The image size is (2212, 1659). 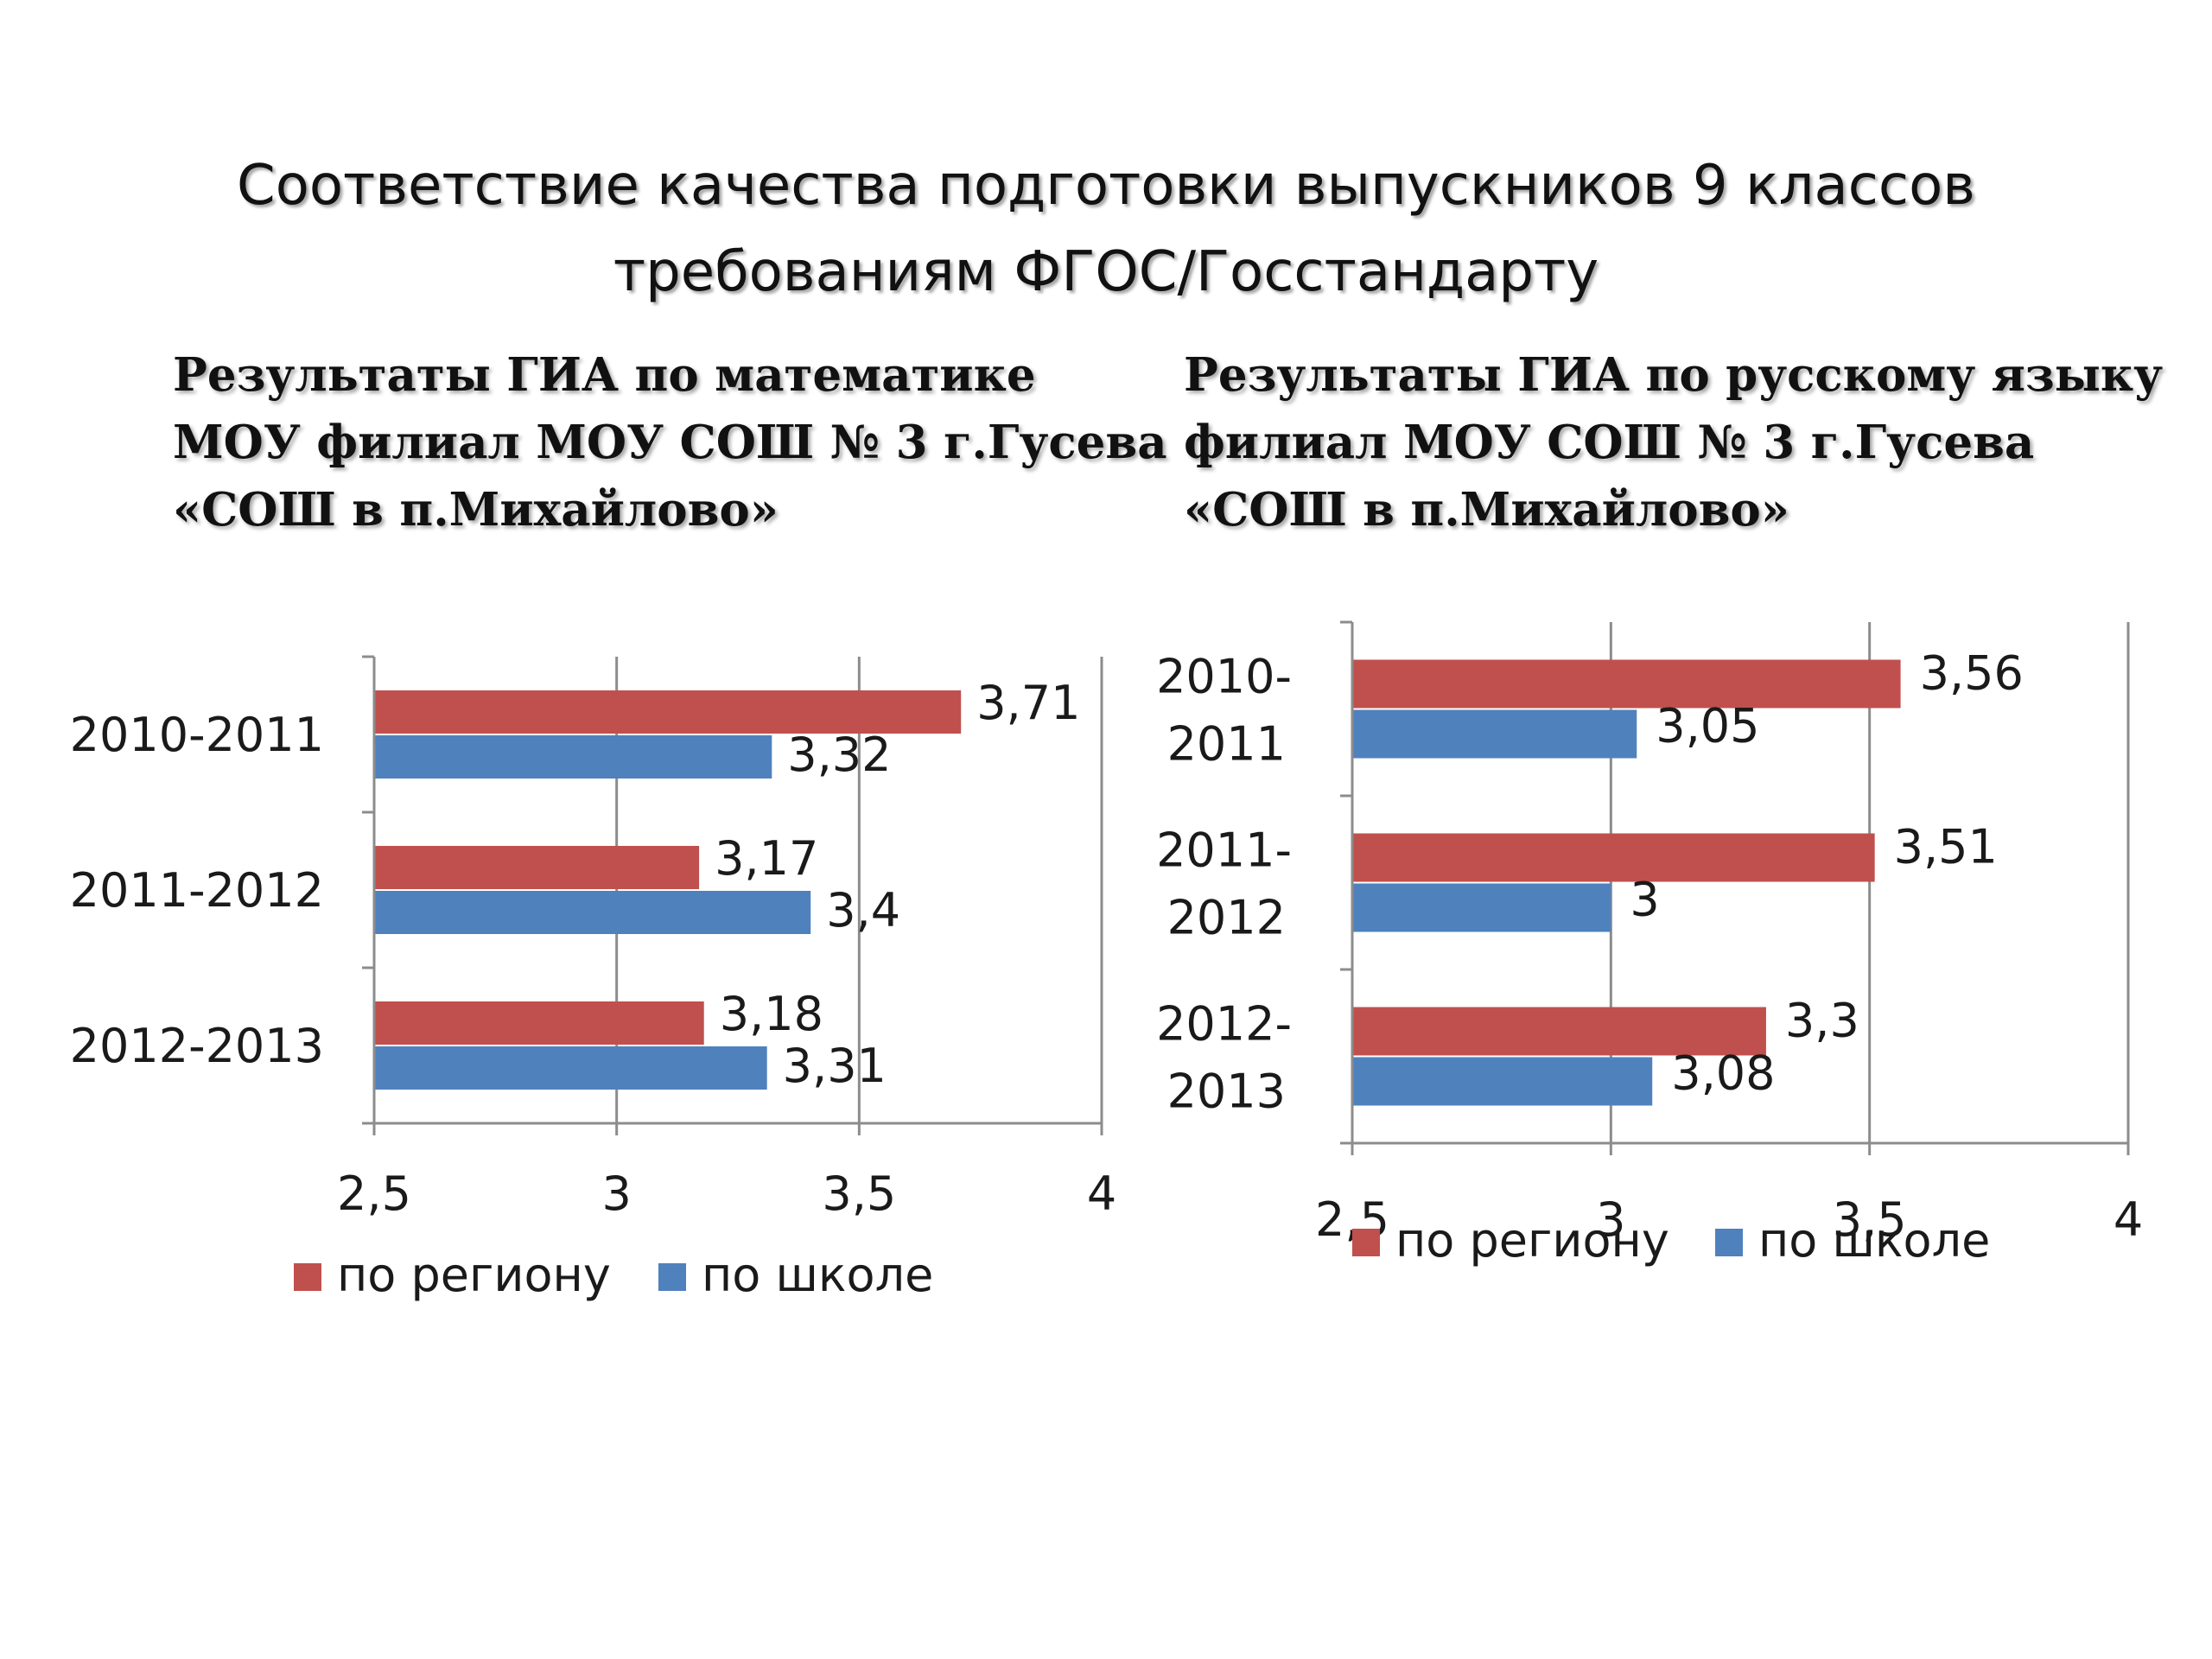 What do you see at coordinates (197, 1046) in the screenshot?
I see `math-category-label: 2012-2013` at bounding box center [197, 1046].